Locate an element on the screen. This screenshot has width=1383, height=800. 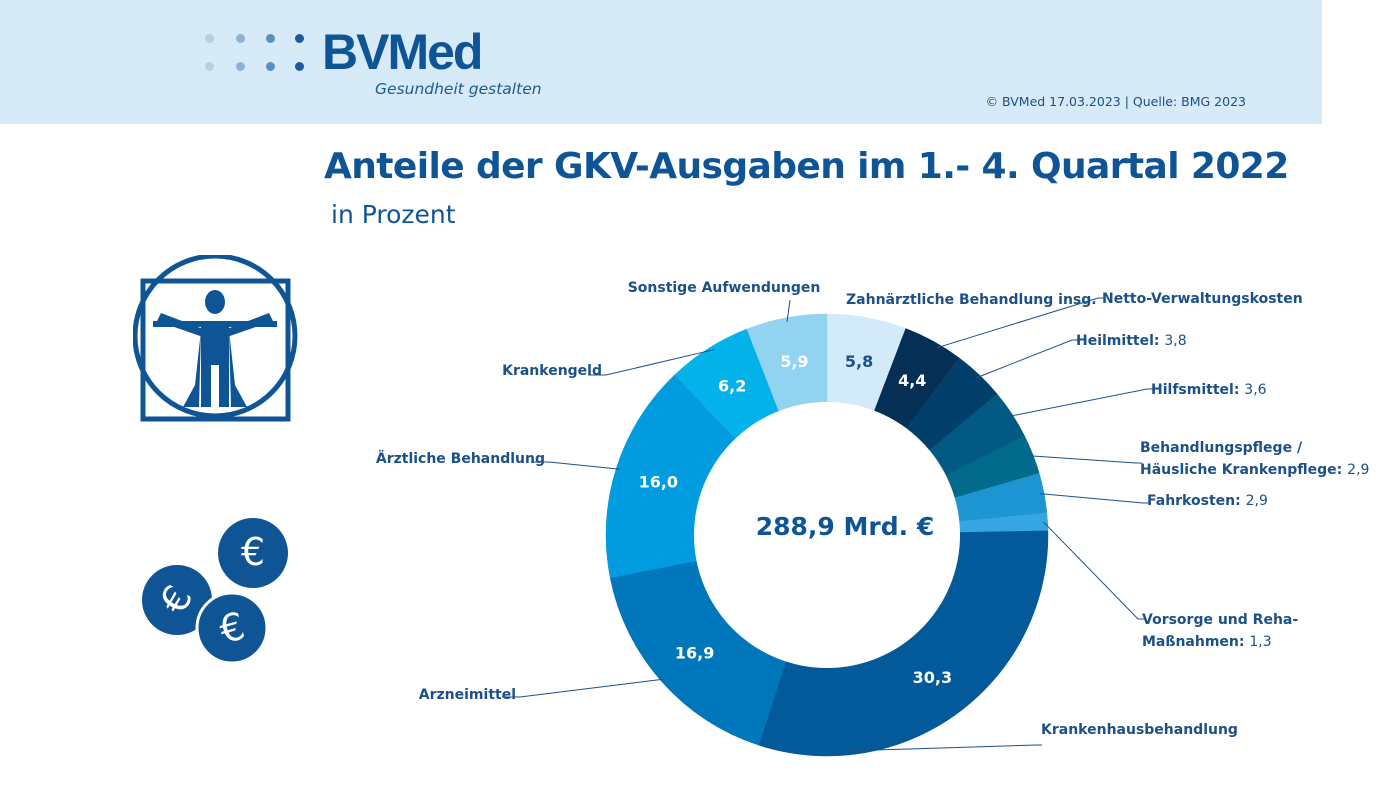
leader-line-krankenhausbehandlung is located at coordinates (945, 748).